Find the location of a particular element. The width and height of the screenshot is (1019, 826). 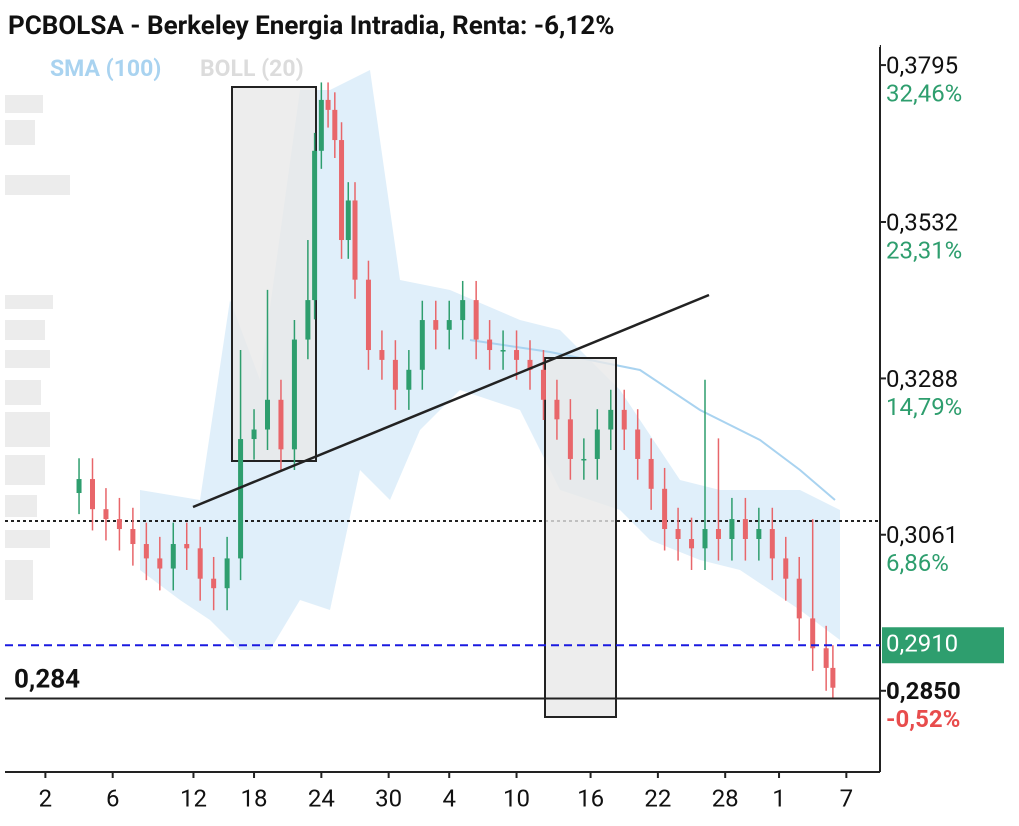

x-tick-label: 1 is located at coordinates (779, 798).